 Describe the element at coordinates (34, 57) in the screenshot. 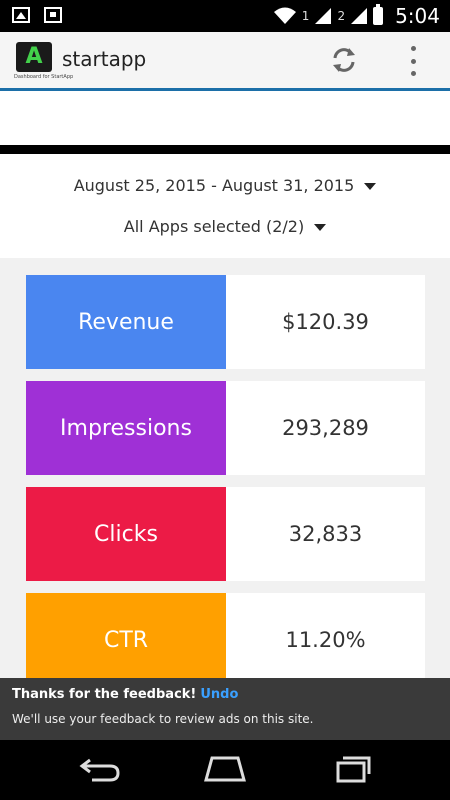

I see `app-logo: A` at that location.